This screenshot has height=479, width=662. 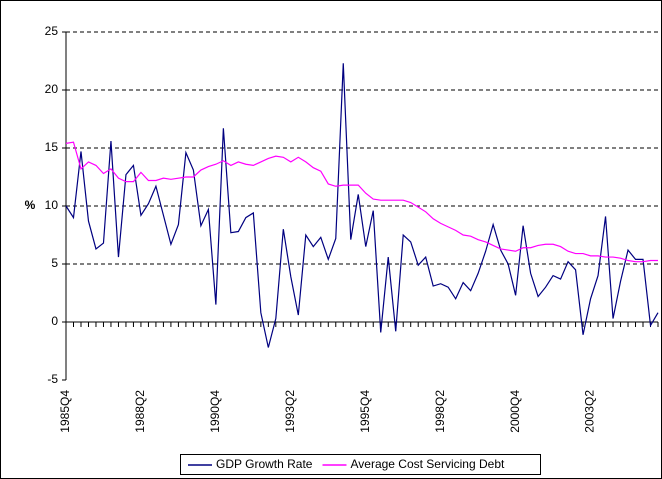 What do you see at coordinates (52, 89) in the screenshot?
I see `y-tick-label: 20` at bounding box center [52, 89].